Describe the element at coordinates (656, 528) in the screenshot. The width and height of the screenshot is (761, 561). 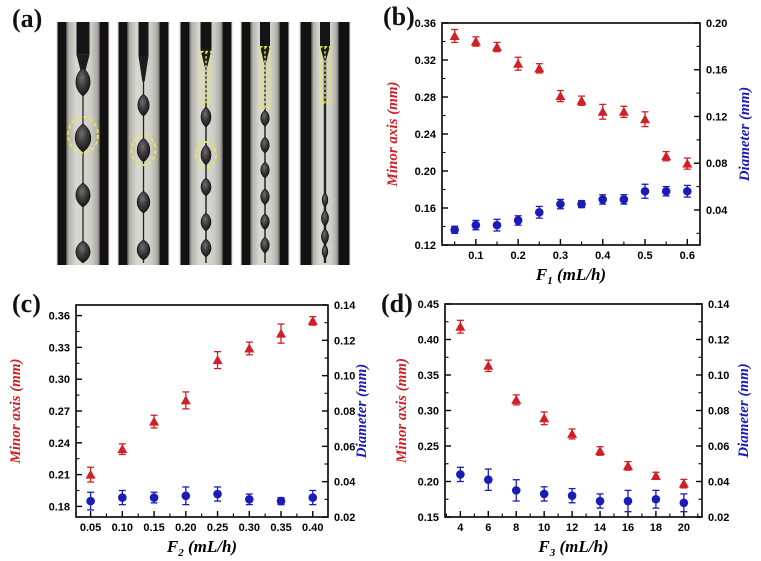
I see `svg-text: 18` at that location.